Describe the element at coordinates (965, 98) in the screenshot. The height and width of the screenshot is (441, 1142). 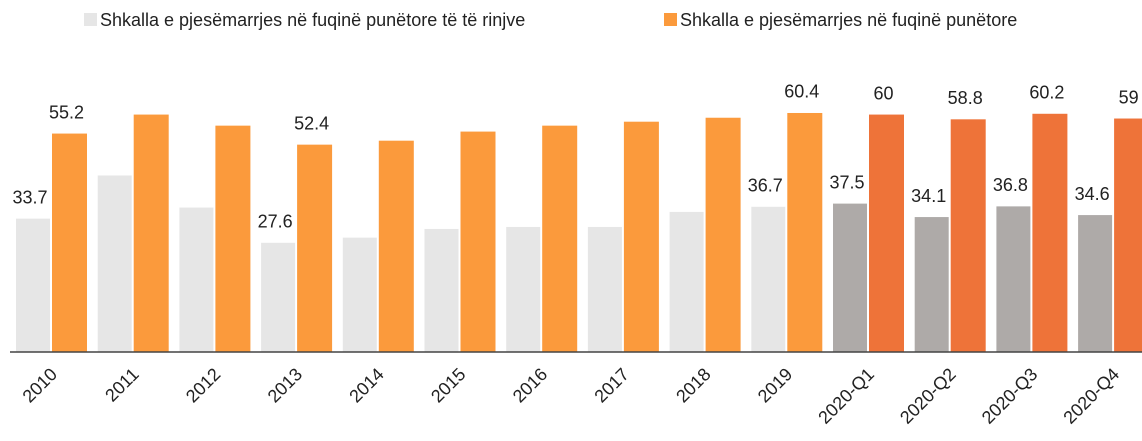
I see `data-label: 58.8` at that location.